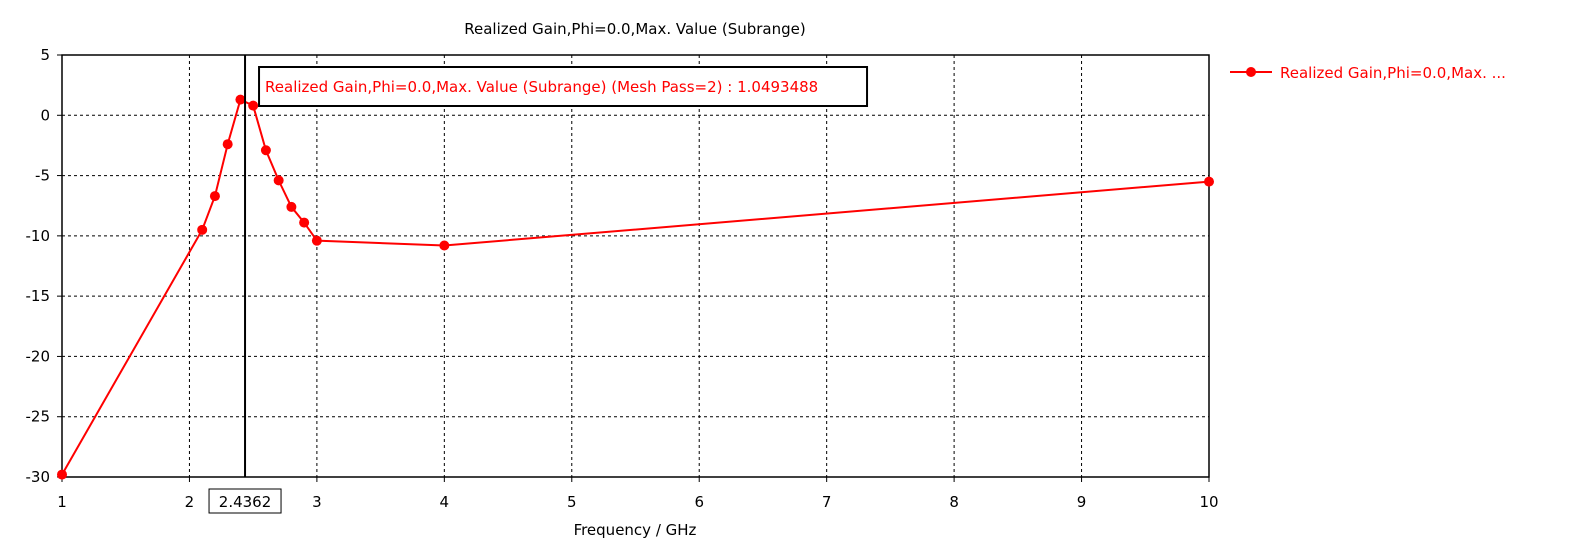 Image resolution: width=1595 pixels, height=553 pixels. What do you see at coordinates (317, 502) in the screenshot?
I see `x-tick-label: 3` at bounding box center [317, 502].